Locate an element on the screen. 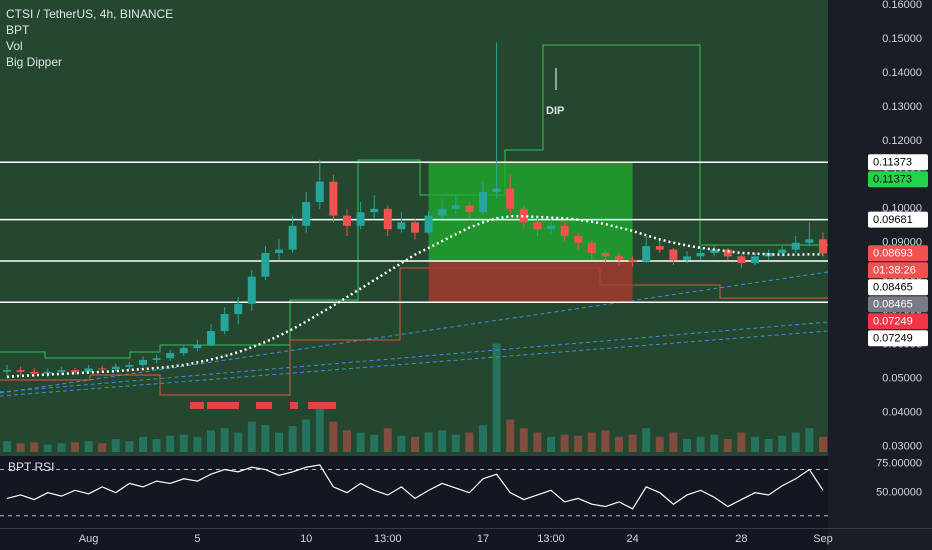 Image resolution: width=932 pixels, height=550 pixels. y-tick-label: 0.04000 is located at coordinates (902, 412).